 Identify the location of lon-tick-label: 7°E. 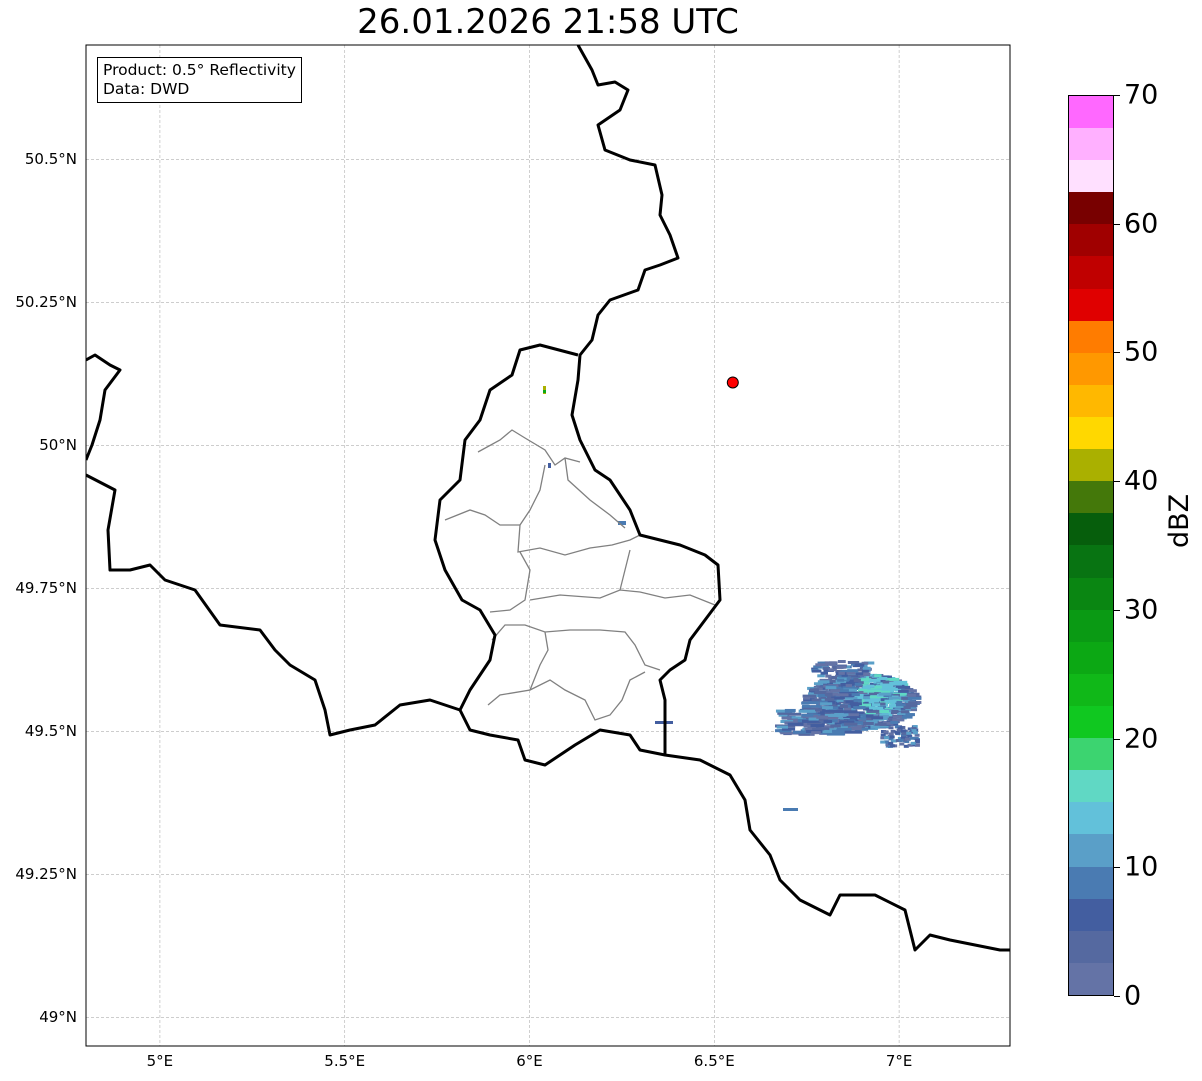
(899, 1061).